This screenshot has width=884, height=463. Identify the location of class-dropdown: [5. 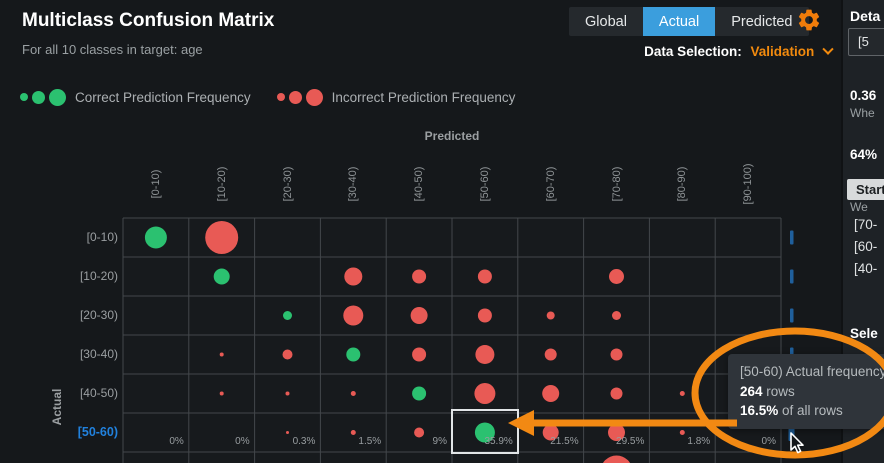
(866, 42).